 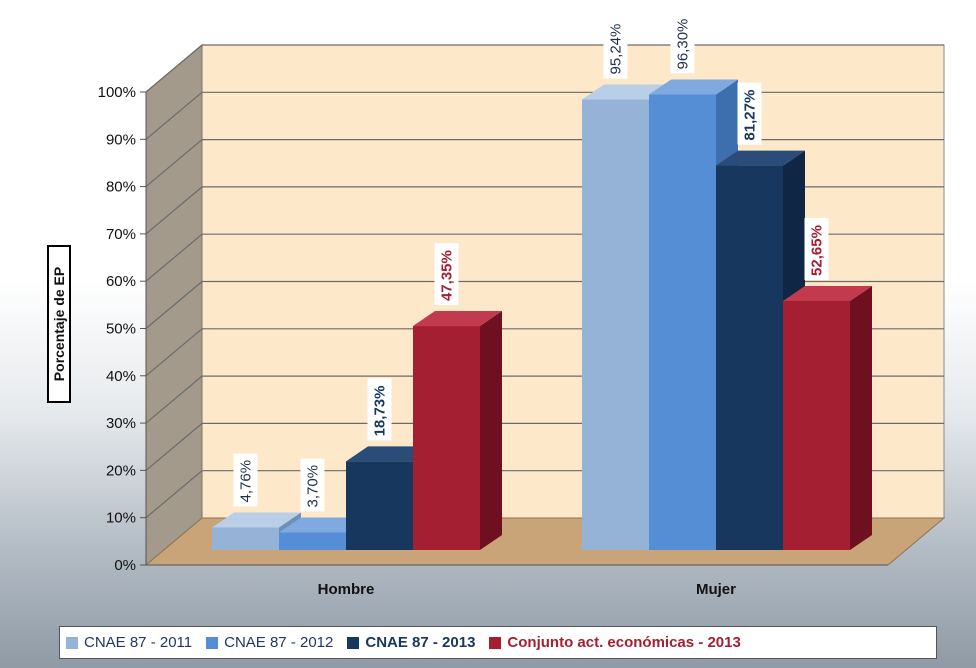 I want to click on y-axis-label: Porcentaje de EP, so click(x=59, y=324).